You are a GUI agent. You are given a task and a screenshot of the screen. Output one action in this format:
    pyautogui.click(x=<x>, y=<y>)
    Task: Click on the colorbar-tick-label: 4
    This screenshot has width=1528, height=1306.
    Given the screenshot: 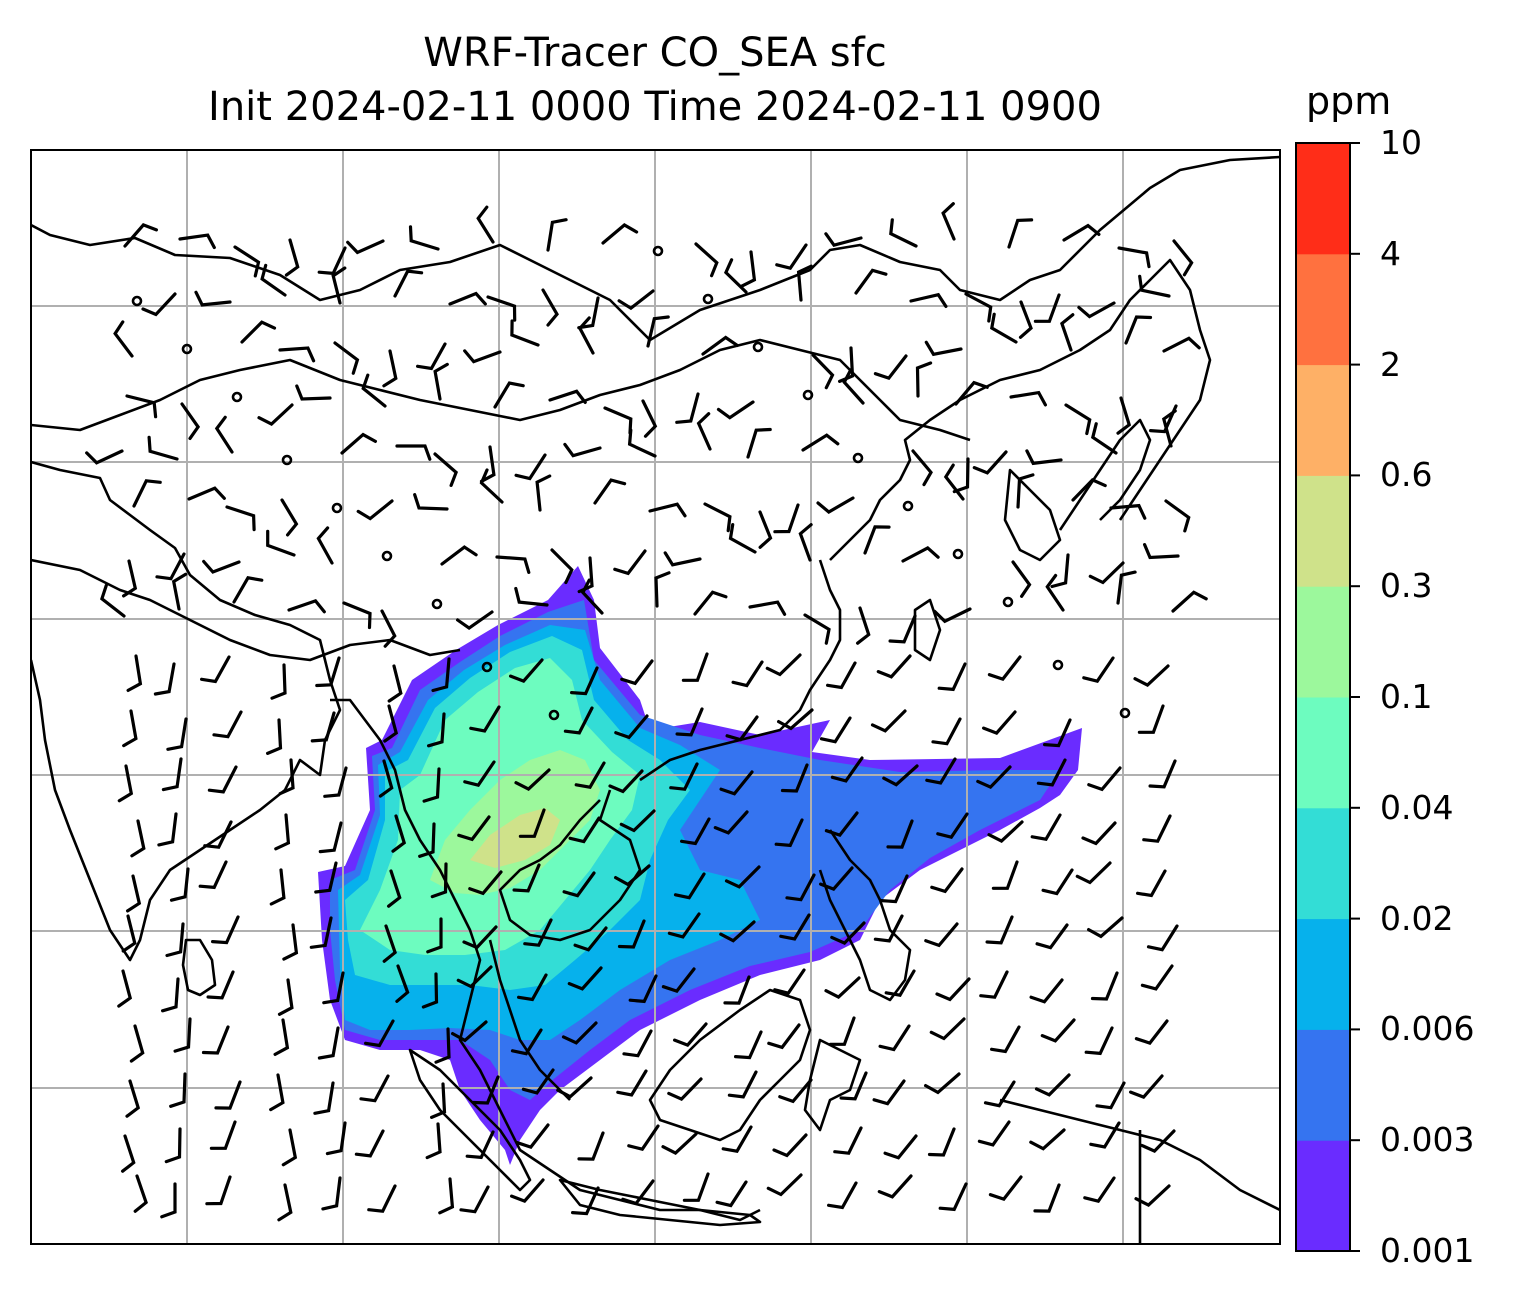 What is the action you would take?
    pyautogui.click(x=1390, y=253)
    